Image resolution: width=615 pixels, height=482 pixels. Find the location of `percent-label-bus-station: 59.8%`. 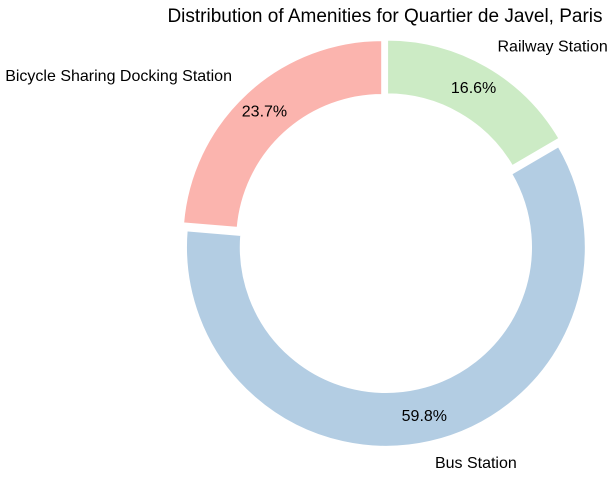

percent-label-bus-station: 59.8% is located at coordinates (424, 416).